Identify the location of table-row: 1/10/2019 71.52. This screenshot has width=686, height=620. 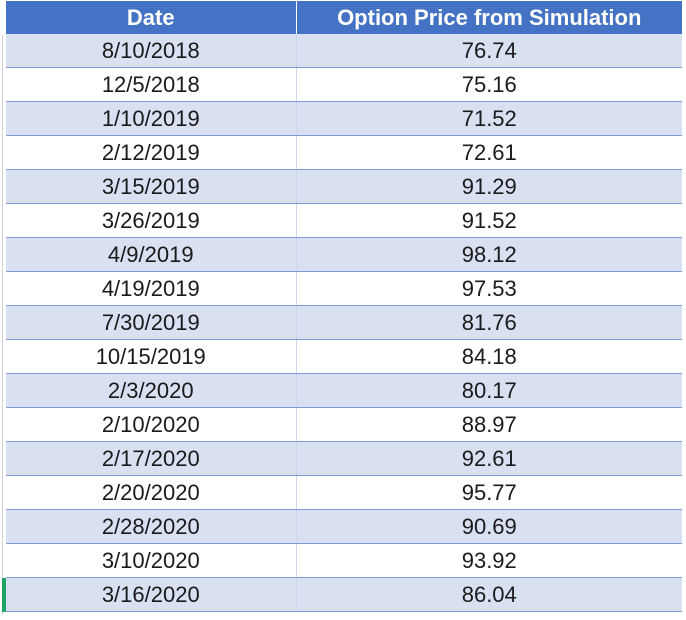
(344, 118).